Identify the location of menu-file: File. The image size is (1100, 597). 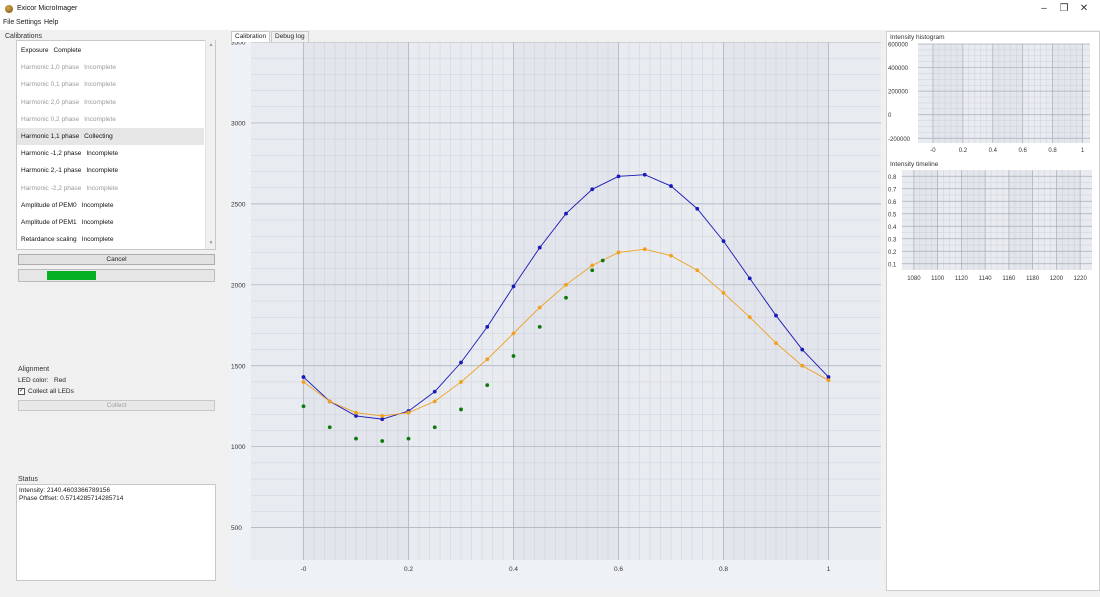
(9, 22).